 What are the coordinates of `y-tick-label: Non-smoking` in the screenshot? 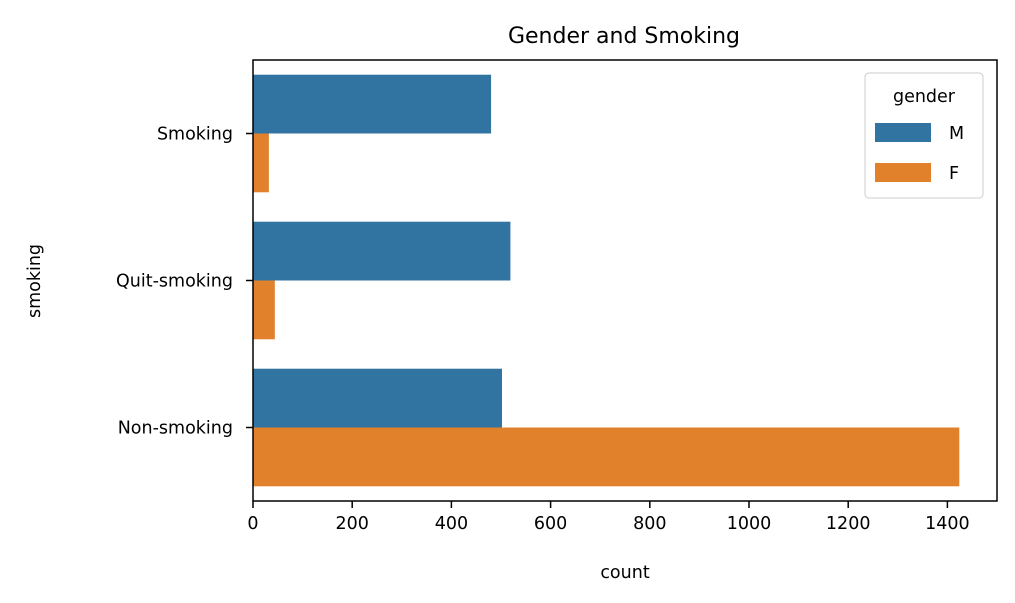 It's located at (175, 429).